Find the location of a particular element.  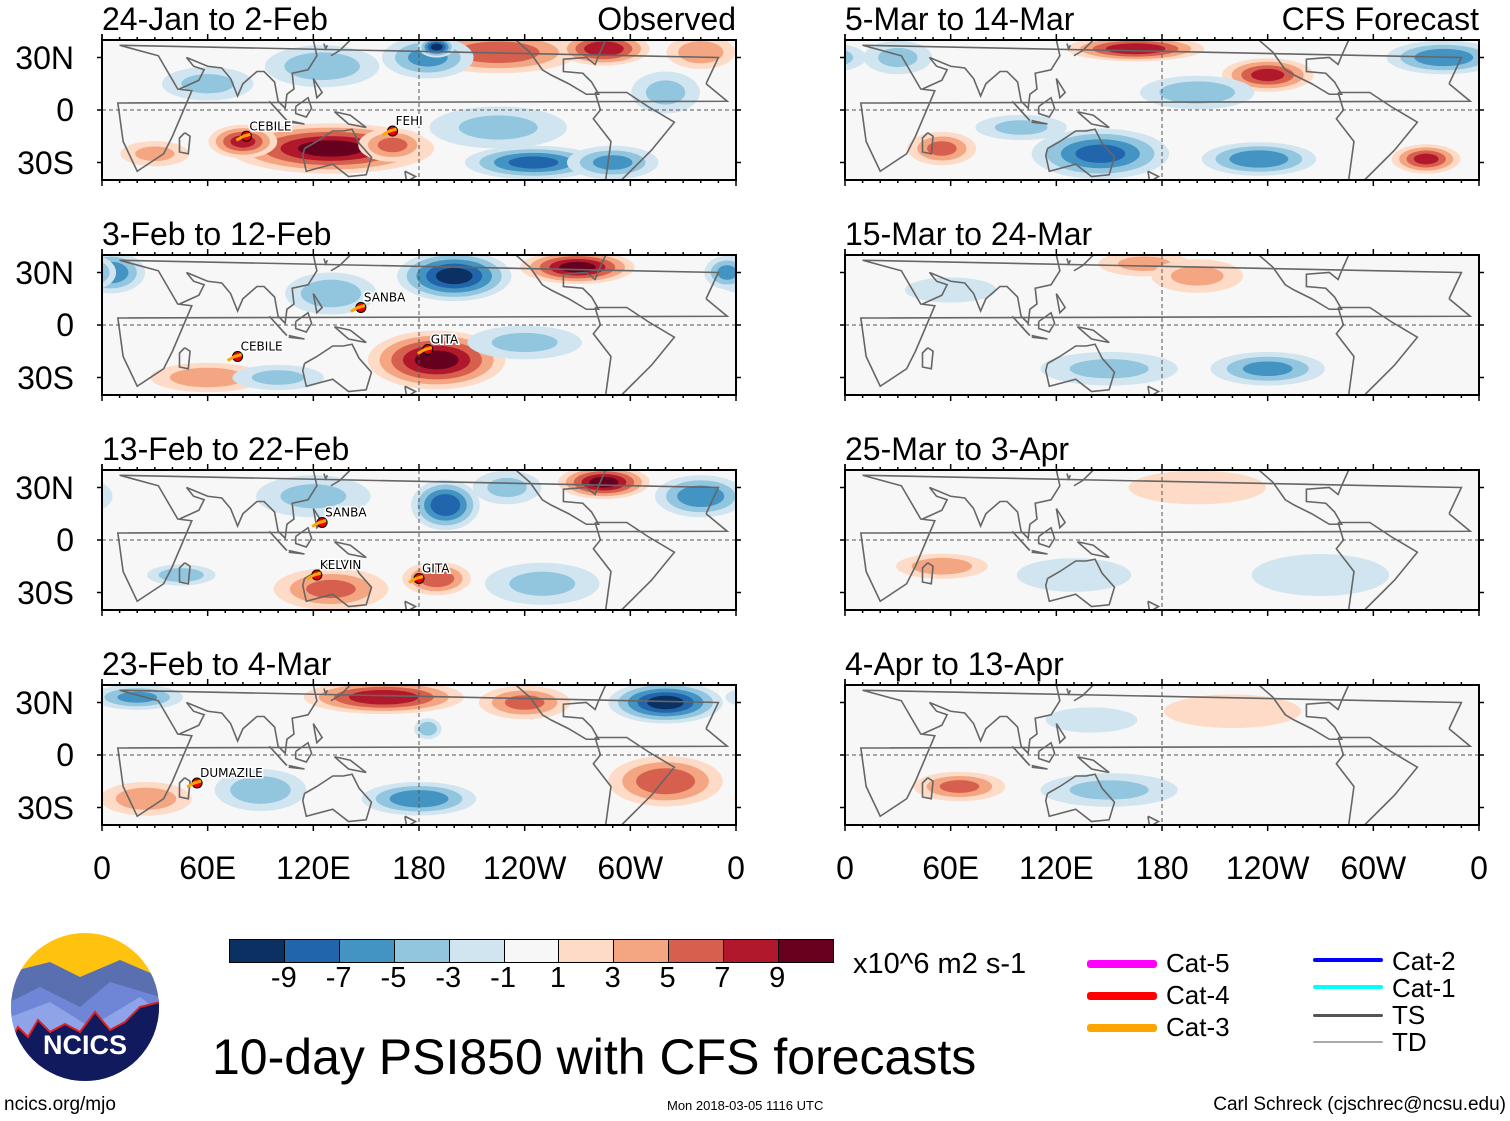

track-legend-item: Cat-2 is located at coordinates (1411, 962).